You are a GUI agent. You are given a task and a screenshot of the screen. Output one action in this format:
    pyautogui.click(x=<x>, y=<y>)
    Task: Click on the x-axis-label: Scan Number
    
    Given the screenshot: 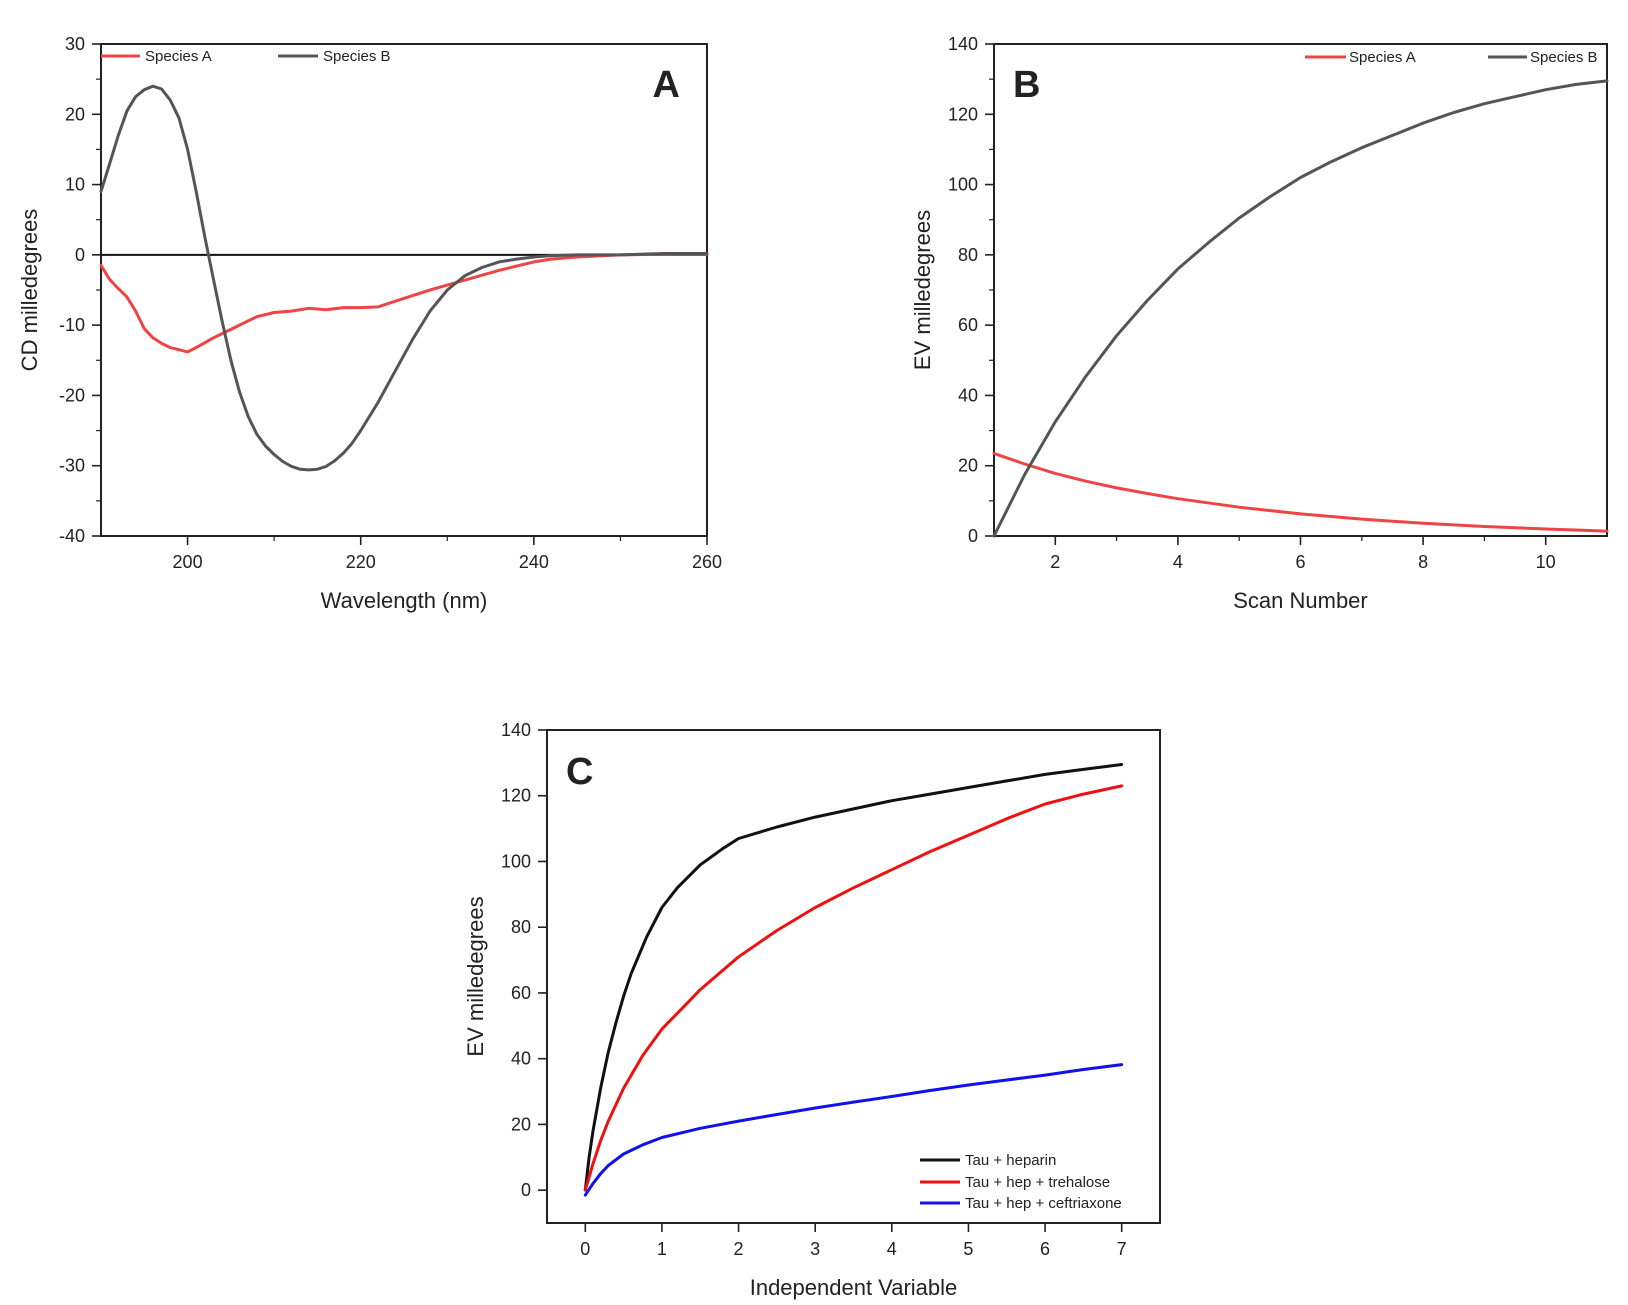 What is the action you would take?
    pyautogui.click(x=1300, y=600)
    